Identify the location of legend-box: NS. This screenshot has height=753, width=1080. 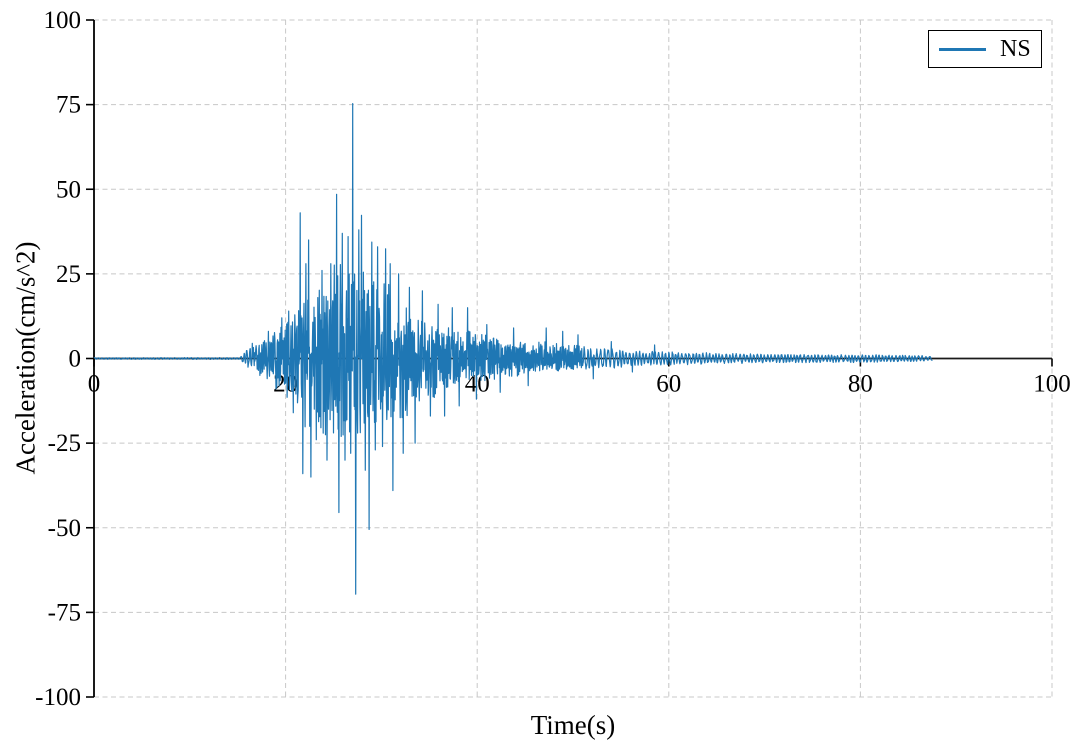
(985, 49).